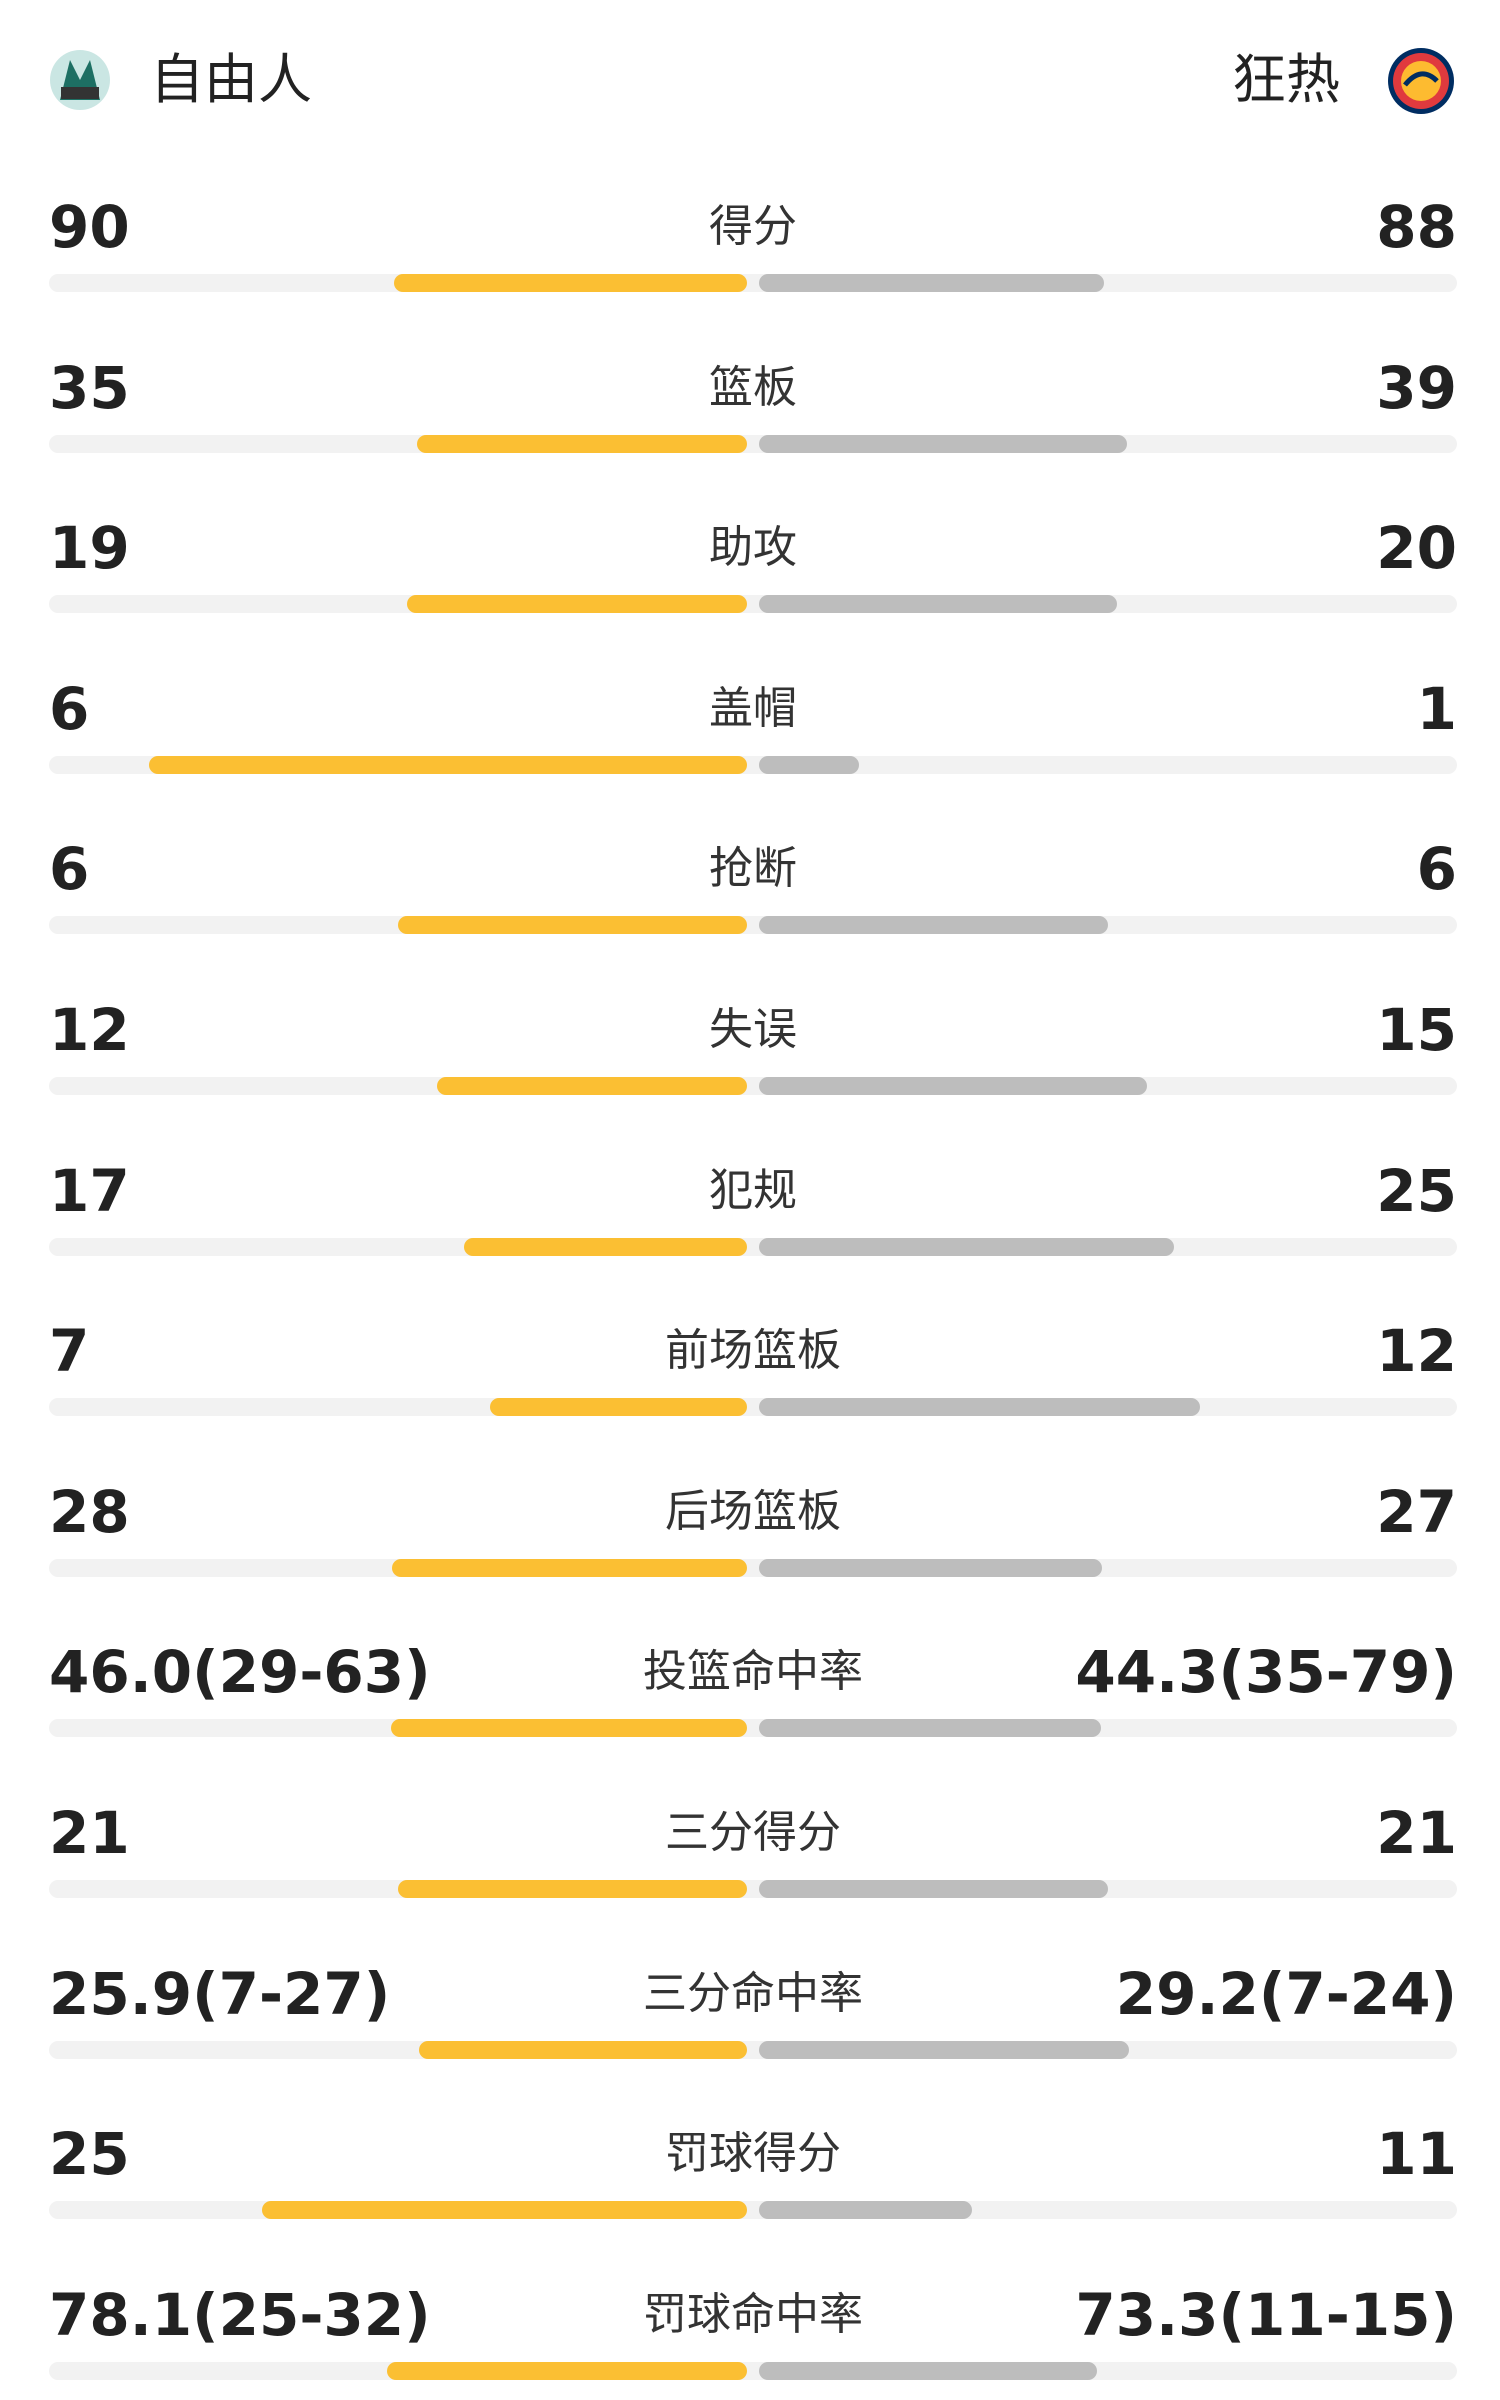 The height and width of the screenshot is (2400, 1500). Describe the element at coordinates (1266, 1672) in the screenshot. I see `away-value: 44.3(35-79)` at that location.